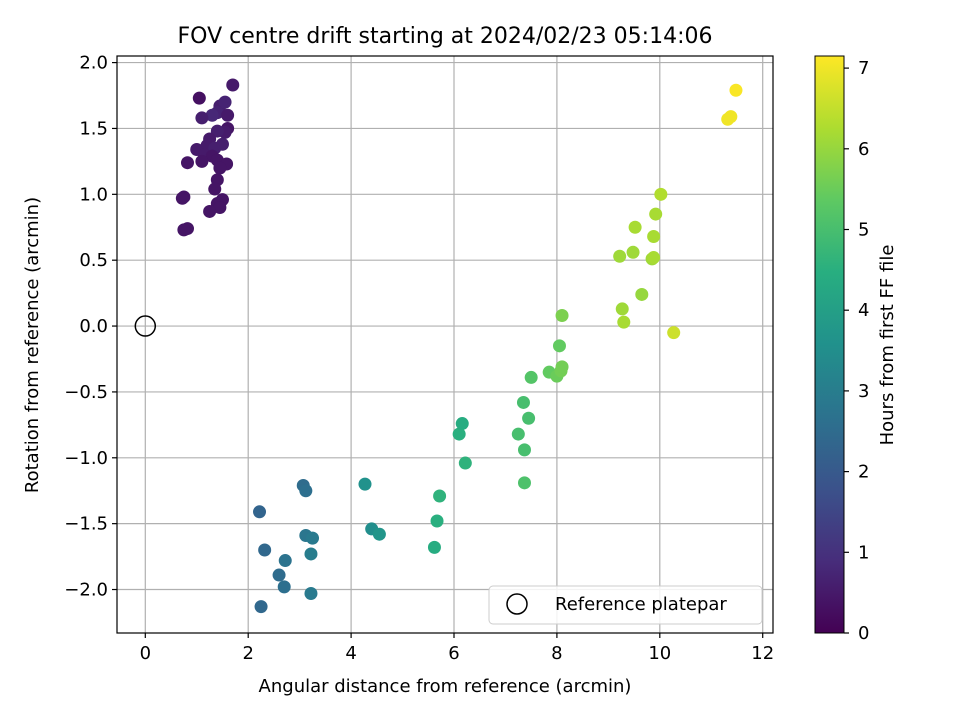 Image resolution: width=960 pixels, height=720 pixels. What do you see at coordinates (93, 63) in the screenshot?
I see `y-tick-label: 2.0` at bounding box center [93, 63].